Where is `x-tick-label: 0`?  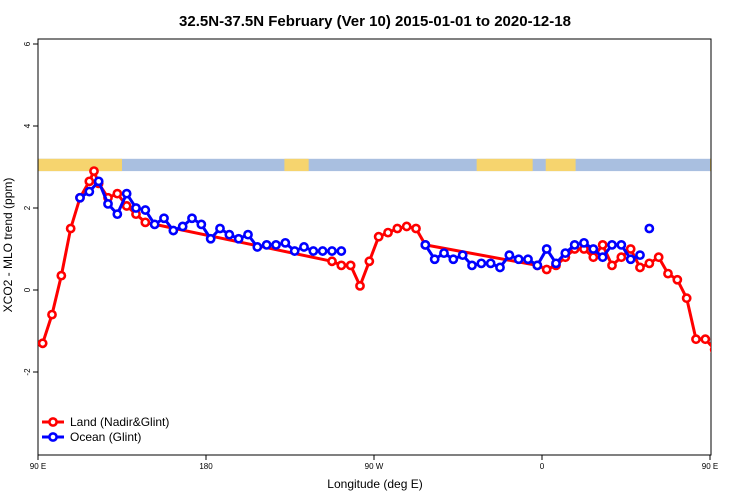
x-tick-label: 0 is located at coordinates (542, 466).